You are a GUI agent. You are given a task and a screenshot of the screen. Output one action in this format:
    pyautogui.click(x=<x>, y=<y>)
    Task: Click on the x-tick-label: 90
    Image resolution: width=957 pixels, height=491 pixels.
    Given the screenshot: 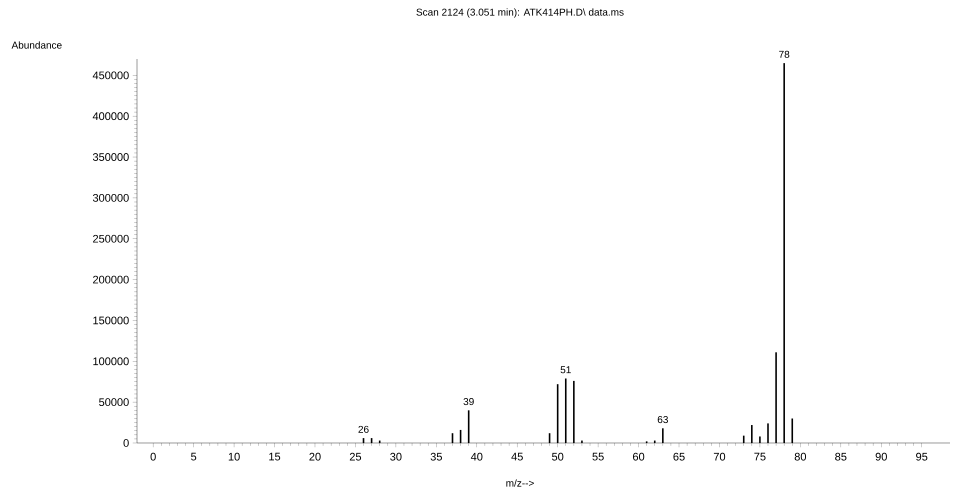 What is the action you would take?
    pyautogui.click(x=881, y=456)
    